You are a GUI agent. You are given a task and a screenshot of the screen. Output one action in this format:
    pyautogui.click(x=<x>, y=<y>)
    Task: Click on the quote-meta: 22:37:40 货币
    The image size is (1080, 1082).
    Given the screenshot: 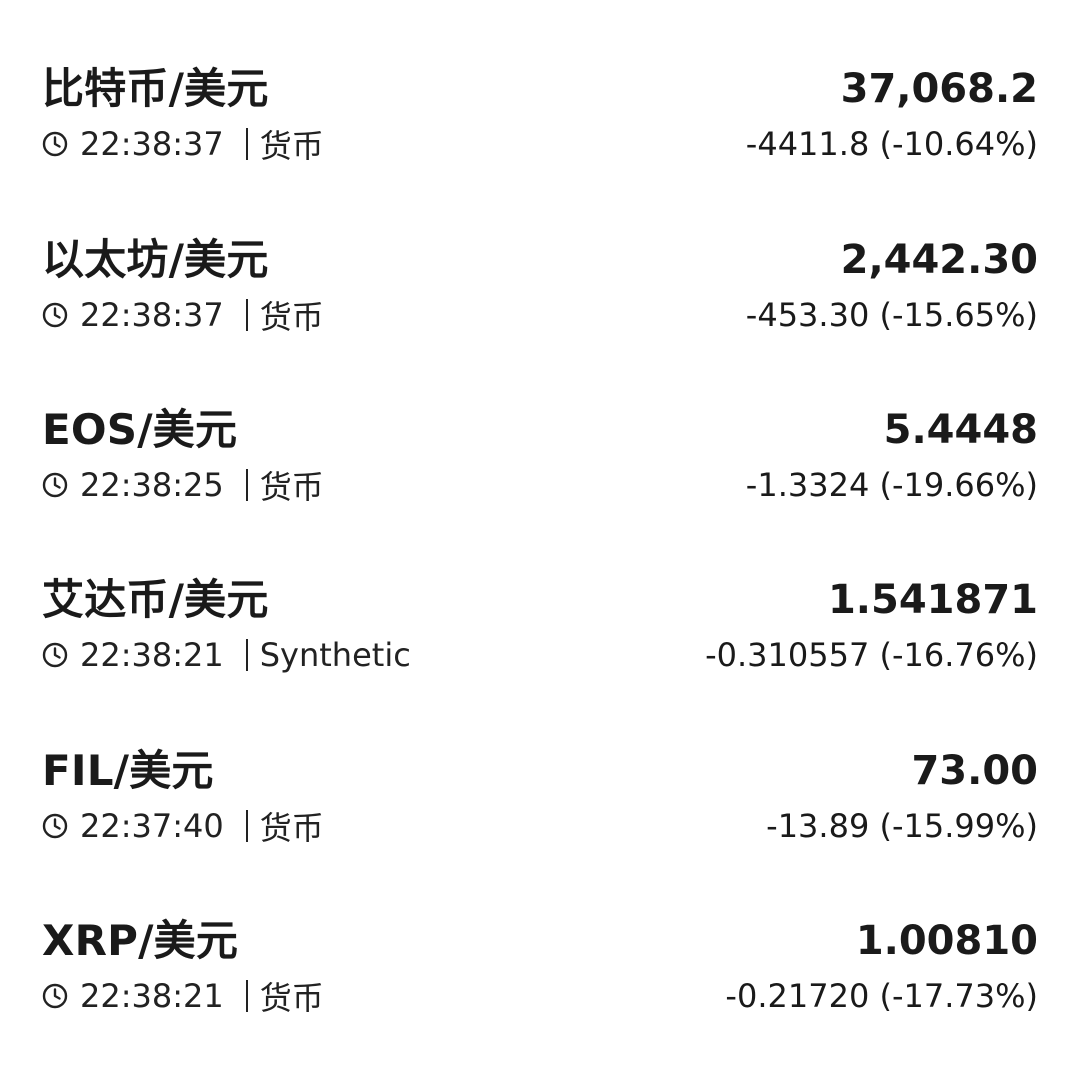 What is the action you would take?
    pyautogui.click(x=183, y=826)
    